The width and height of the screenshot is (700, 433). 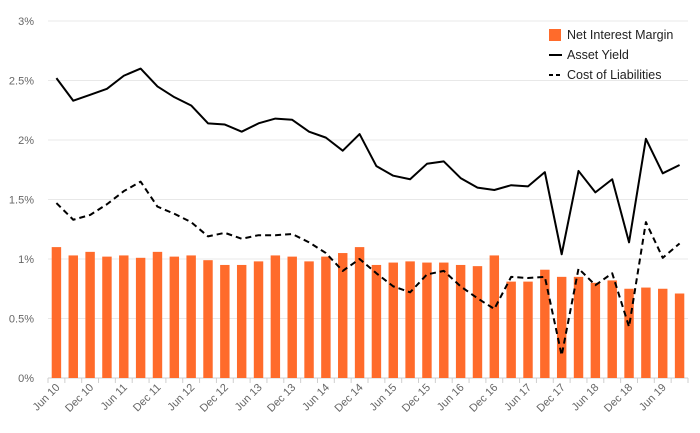 I want to click on y-axis: 0% 0.5% 1% 1.5% 2% 2.5% 3%, so click(x=21, y=200).